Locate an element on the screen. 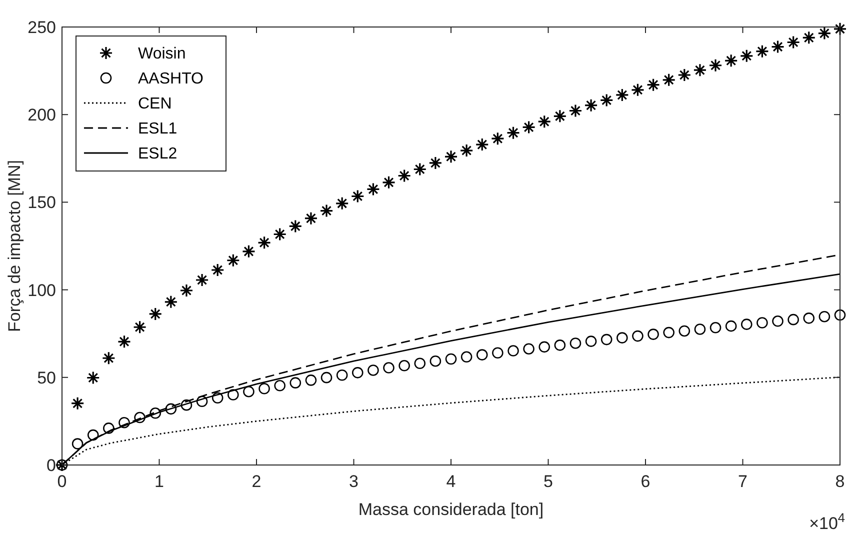  x-tick-label: 5 is located at coordinates (548, 481).